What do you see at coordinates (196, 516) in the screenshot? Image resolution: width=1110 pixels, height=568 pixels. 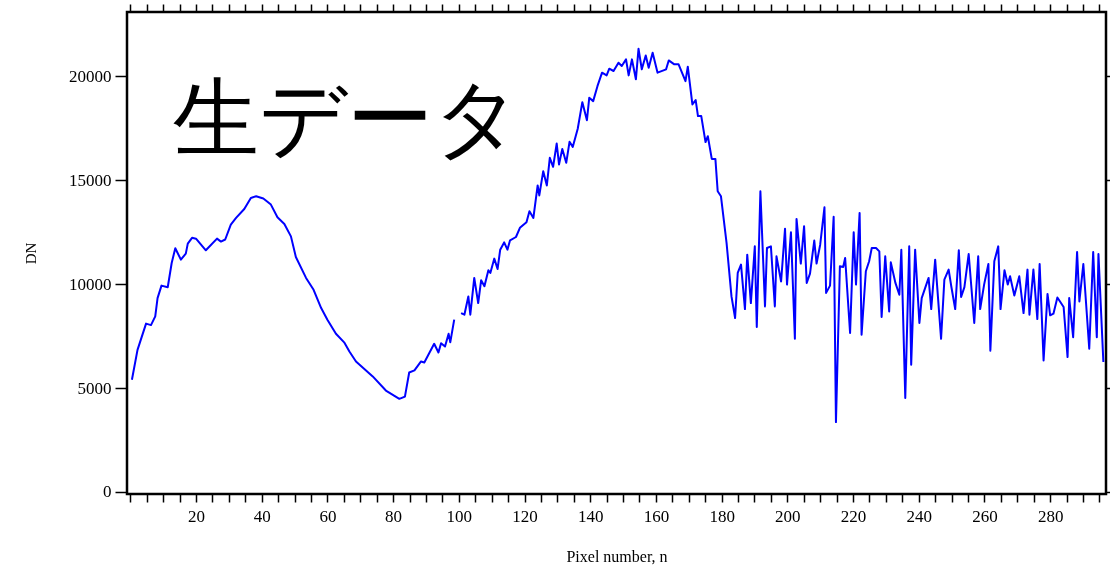 I see `x-tick-label: 20` at bounding box center [196, 516].